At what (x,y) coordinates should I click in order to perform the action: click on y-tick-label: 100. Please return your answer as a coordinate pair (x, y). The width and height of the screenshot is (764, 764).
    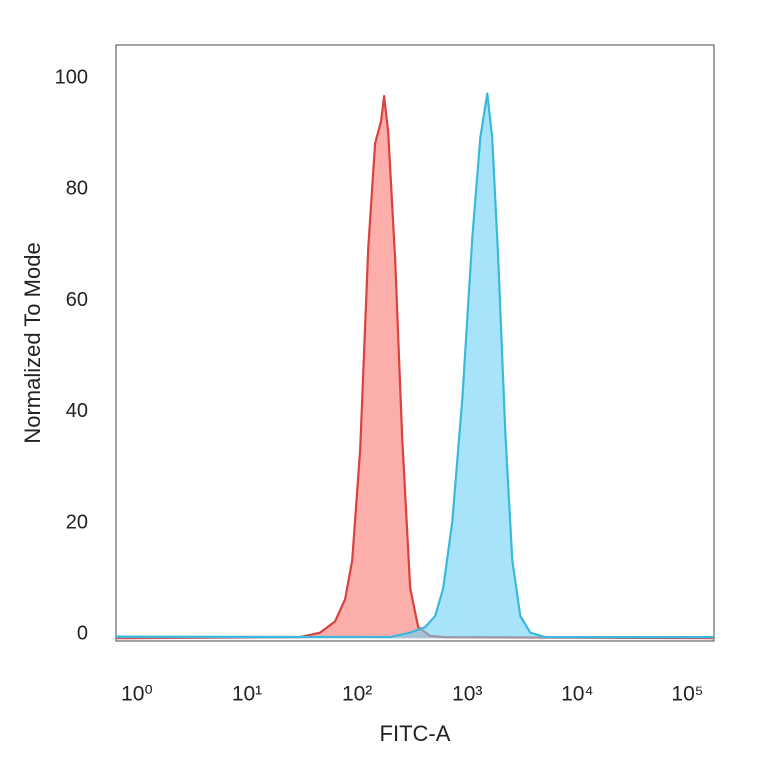
    Looking at the image, I should click on (71, 78).